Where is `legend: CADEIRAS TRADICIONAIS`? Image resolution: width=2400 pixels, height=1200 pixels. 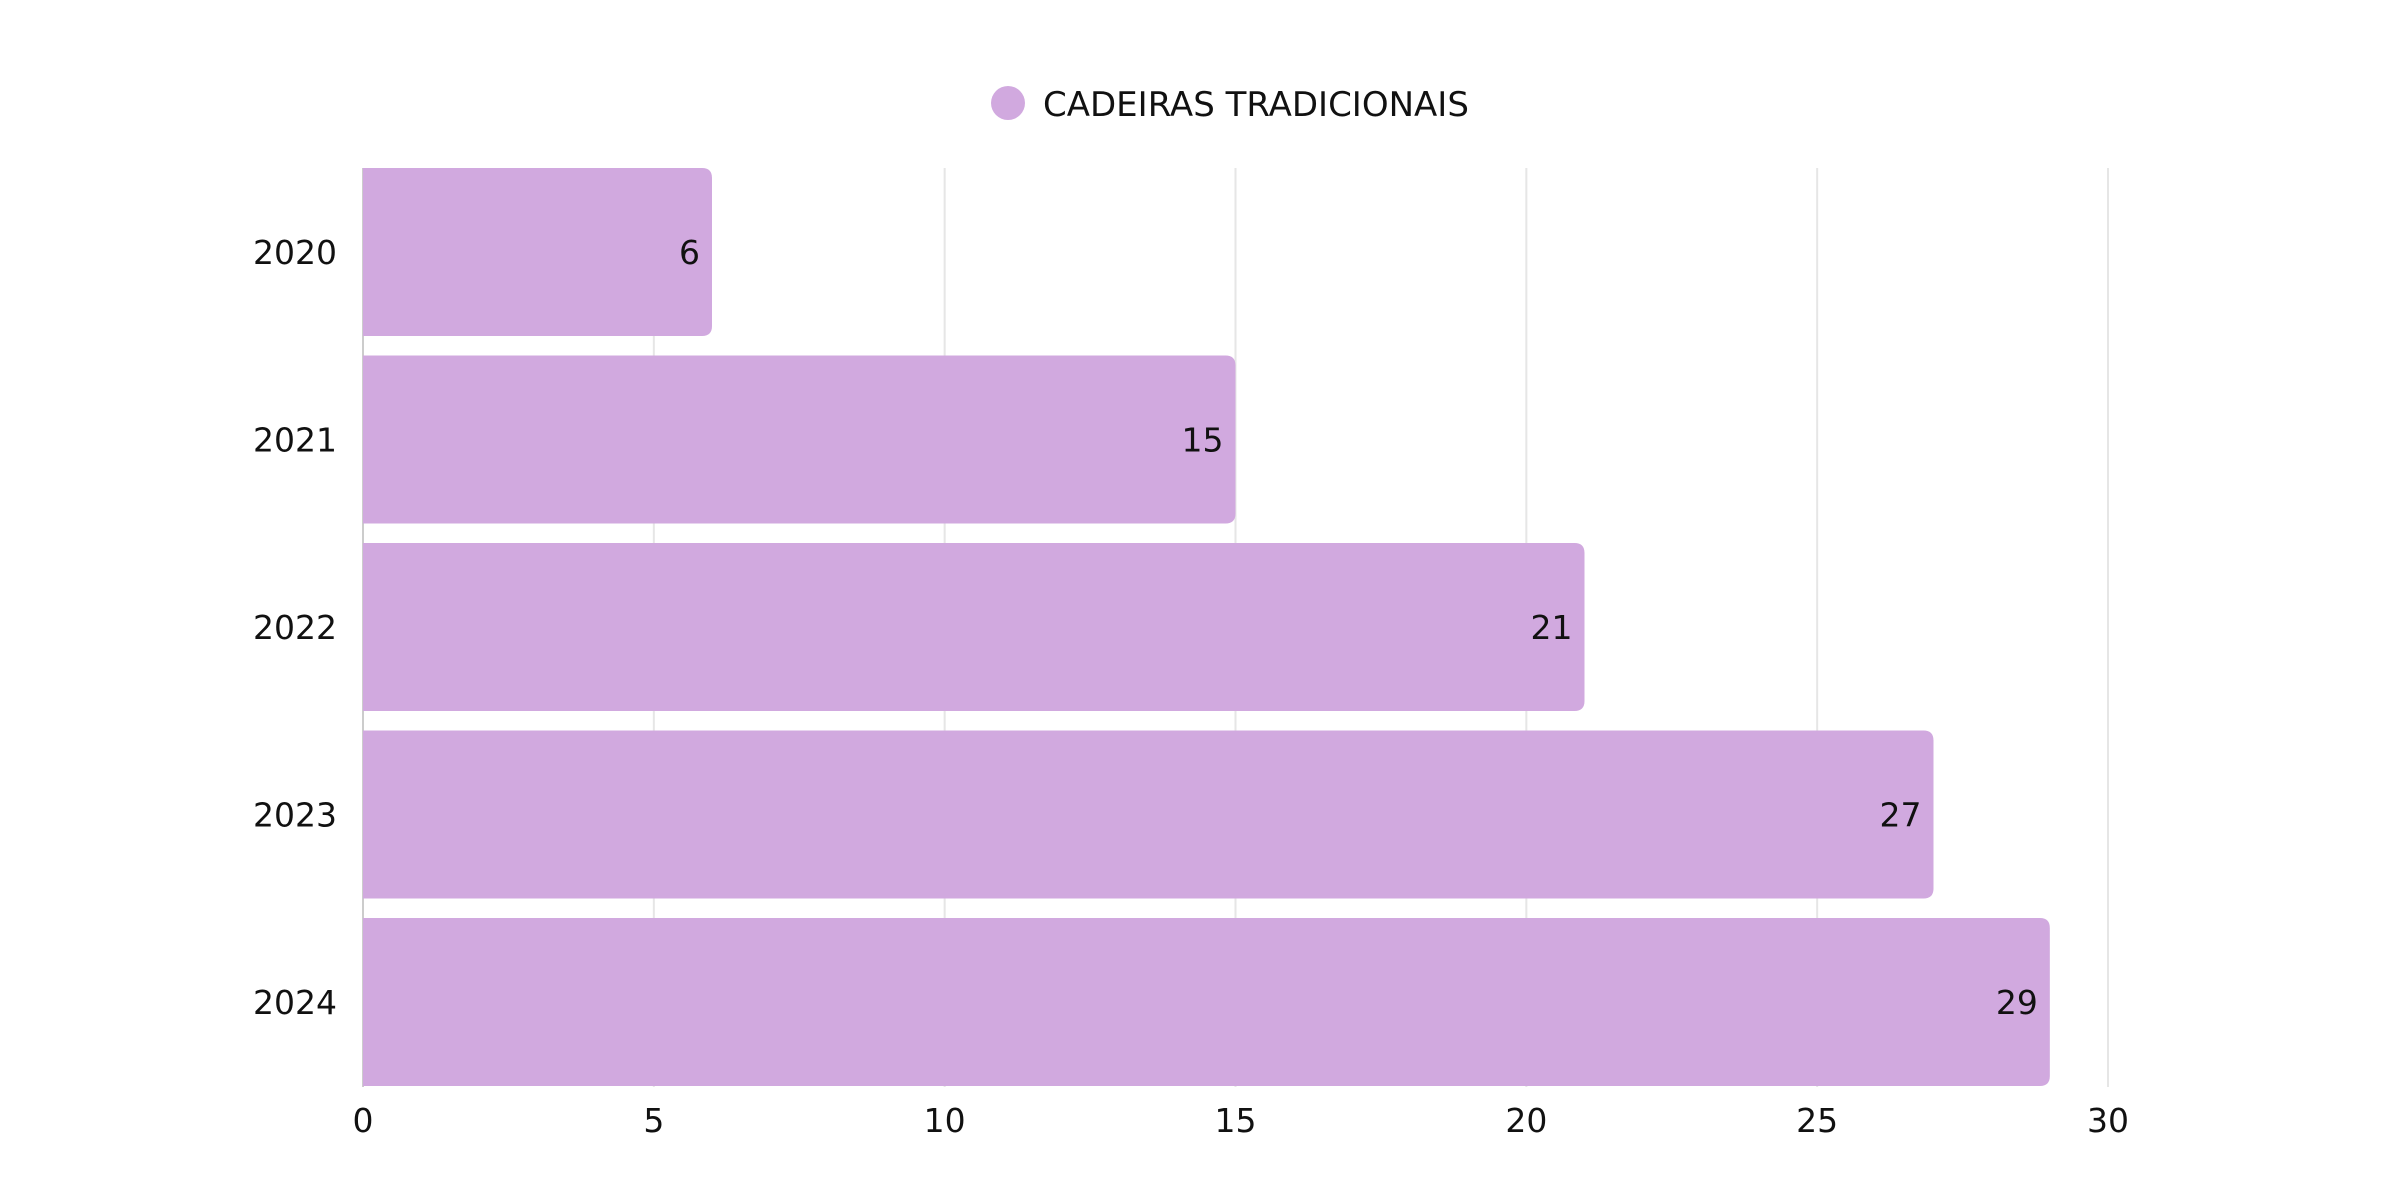 legend: CADEIRAS TRADICIONAIS is located at coordinates (1230, 105).